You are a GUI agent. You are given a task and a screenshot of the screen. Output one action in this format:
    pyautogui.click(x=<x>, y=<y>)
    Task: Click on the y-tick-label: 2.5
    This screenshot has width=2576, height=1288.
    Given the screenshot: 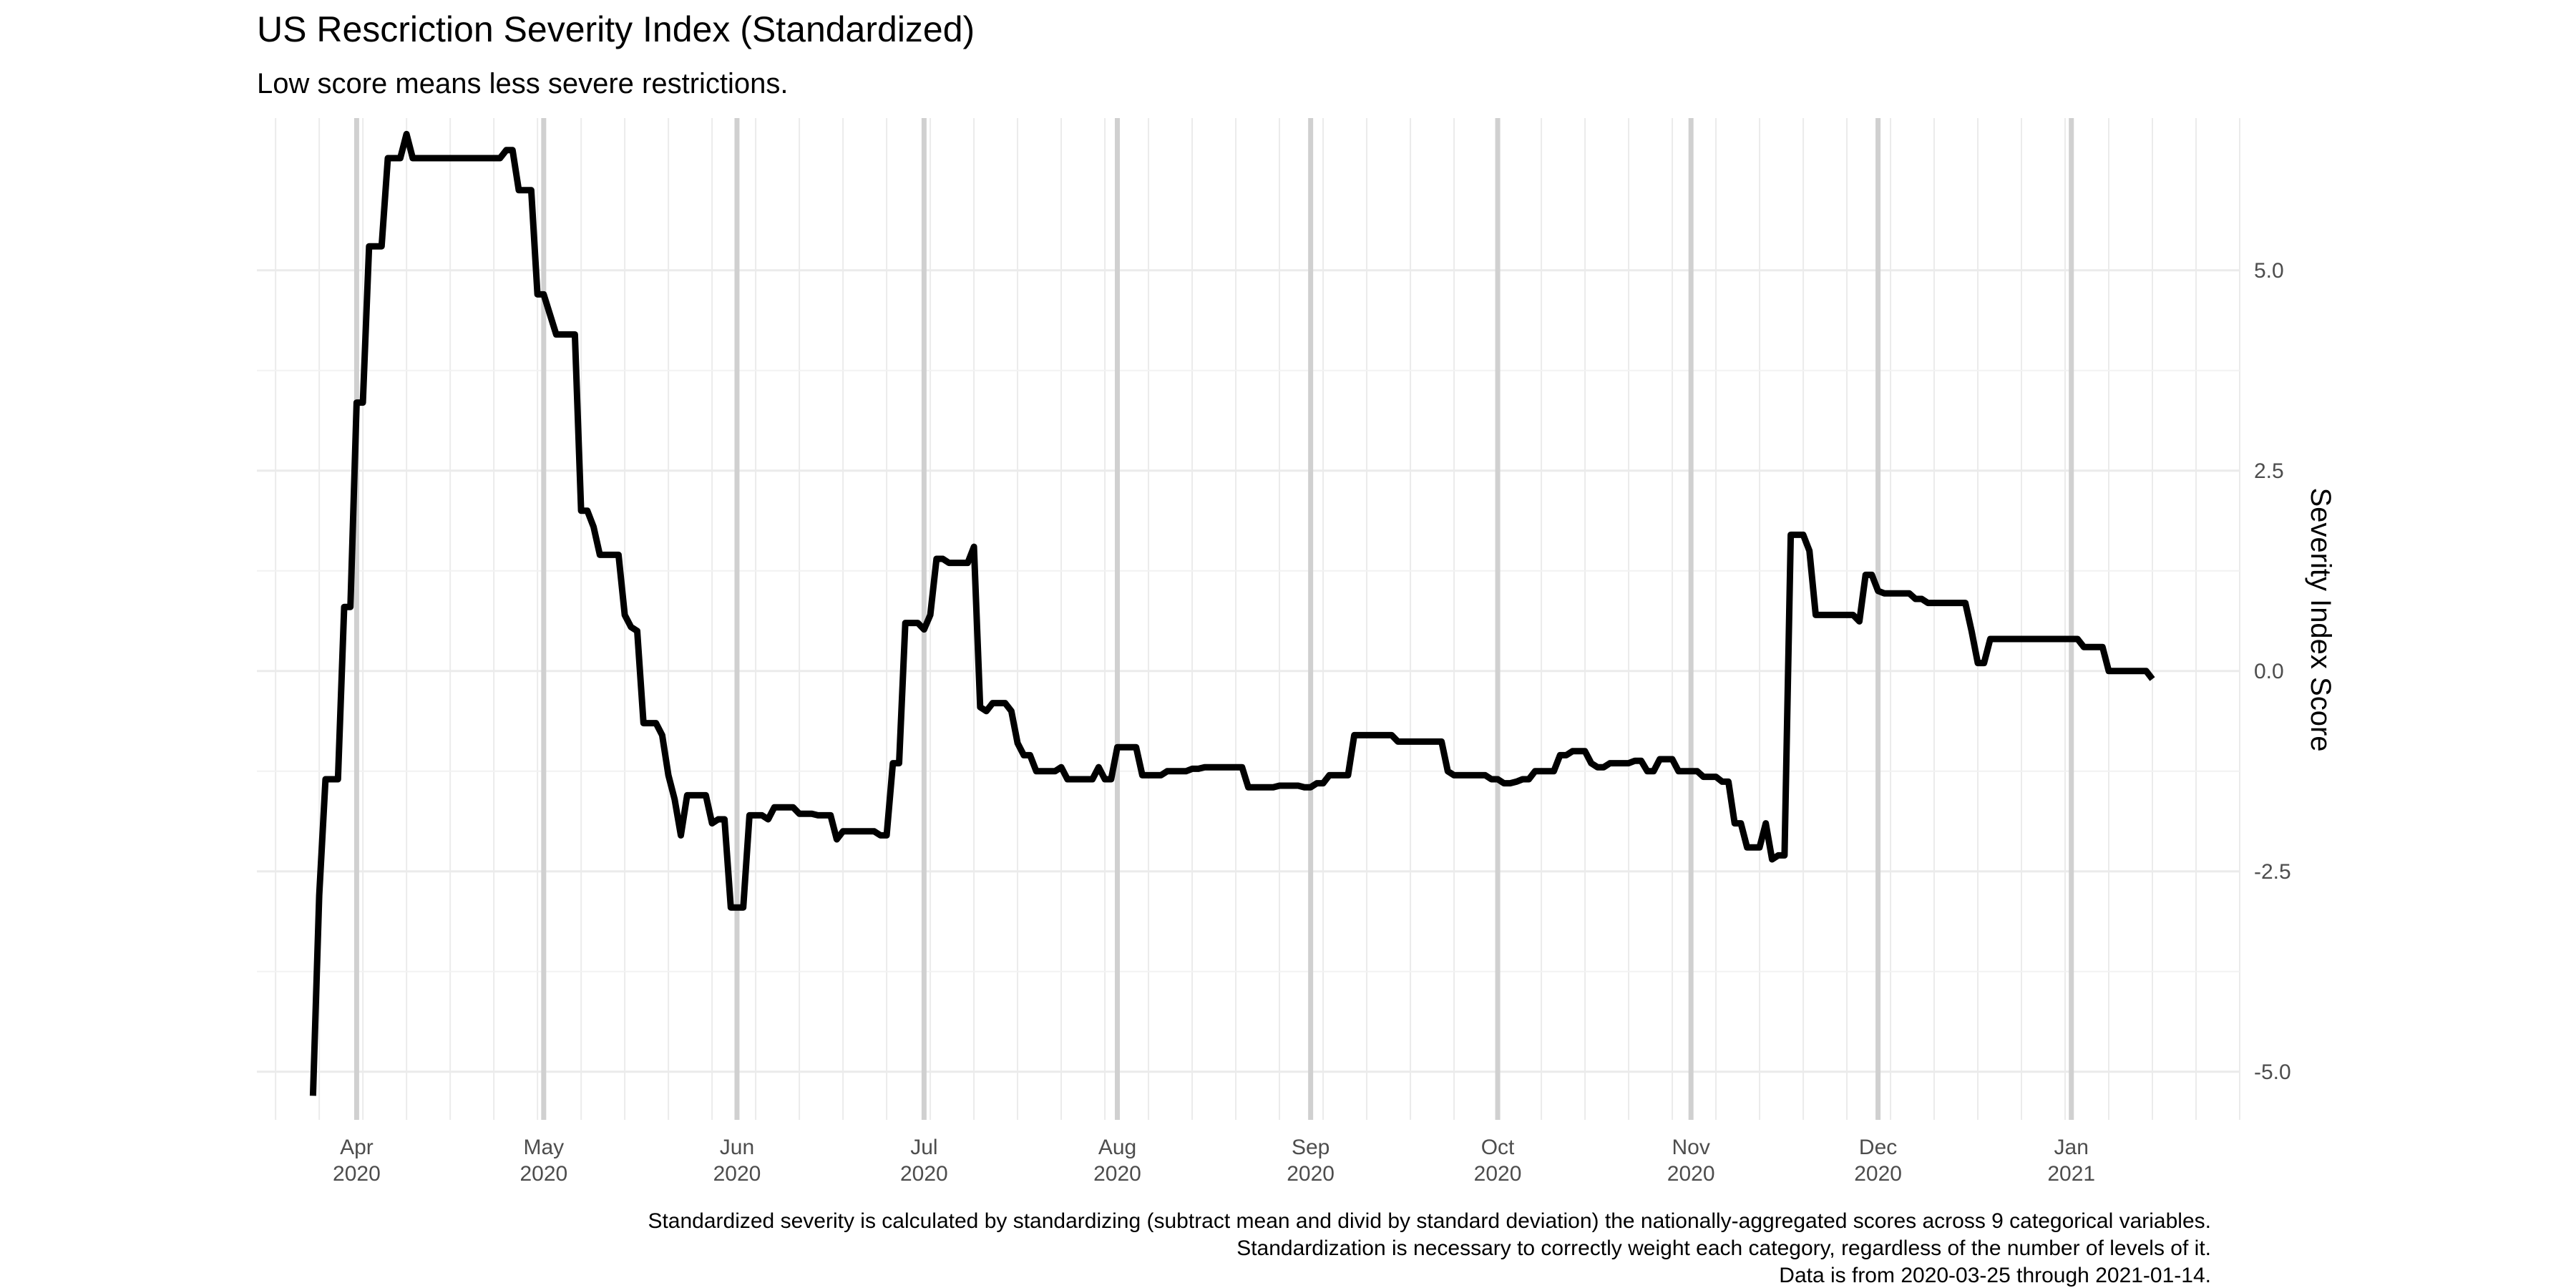 What is the action you would take?
    pyautogui.click(x=2269, y=471)
    